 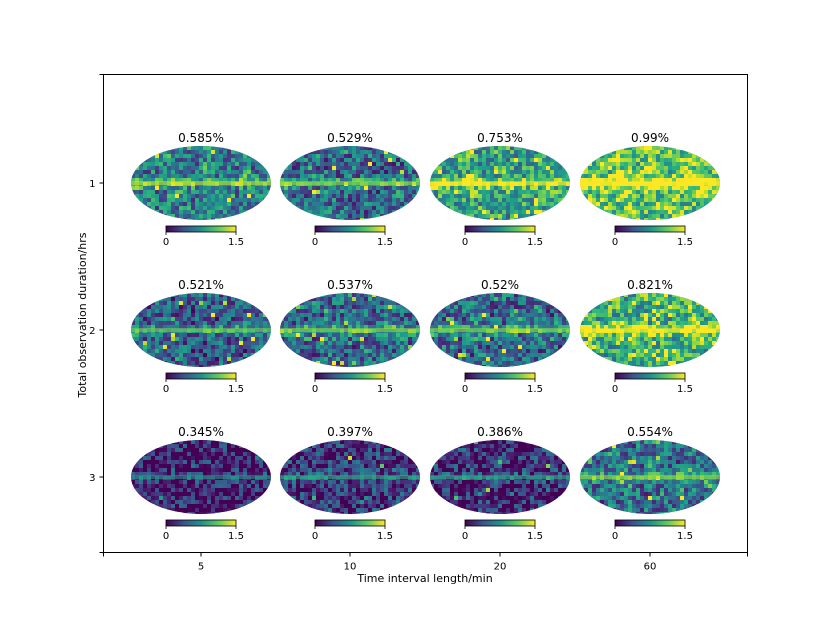 I want to click on map-panel: 0.821%0 1.5, so click(x=650, y=336).